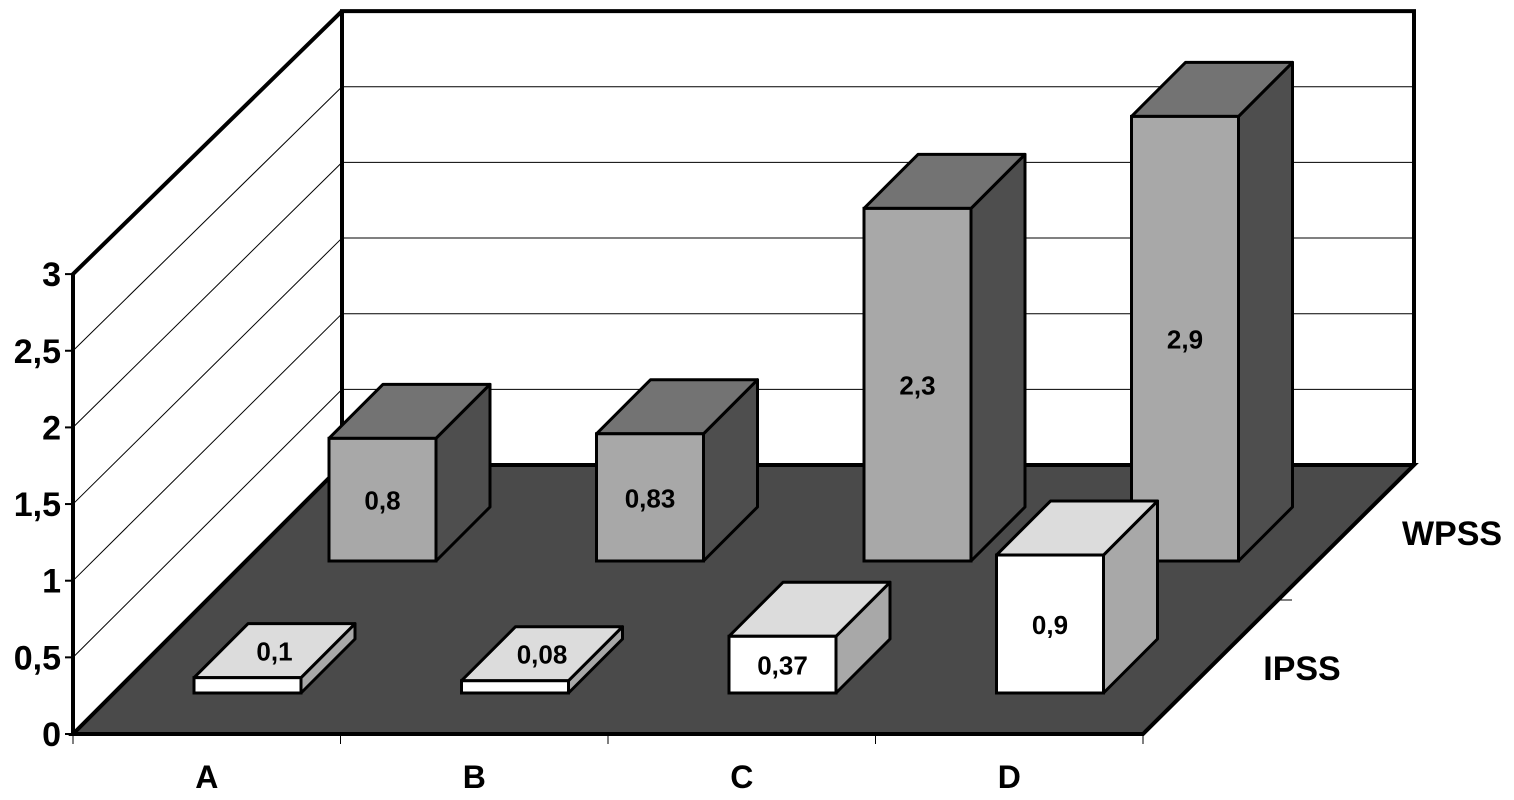 The image size is (1514, 800). What do you see at coordinates (206, 777) in the screenshot?
I see `category-label: A` at bounding box center [206, 777].